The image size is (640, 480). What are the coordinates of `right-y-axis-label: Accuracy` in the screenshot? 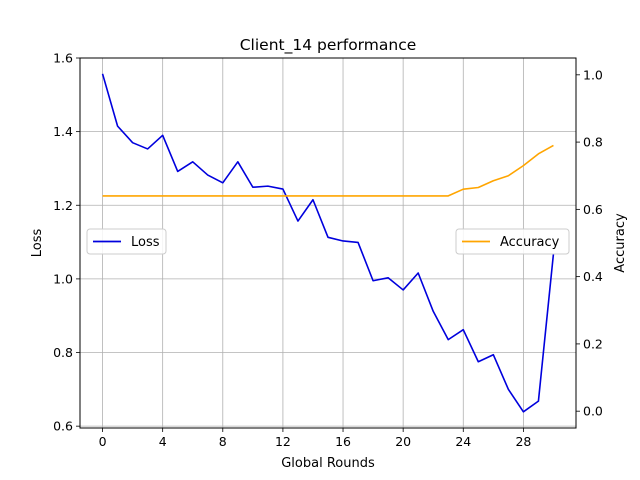 It's located at (620, 243).